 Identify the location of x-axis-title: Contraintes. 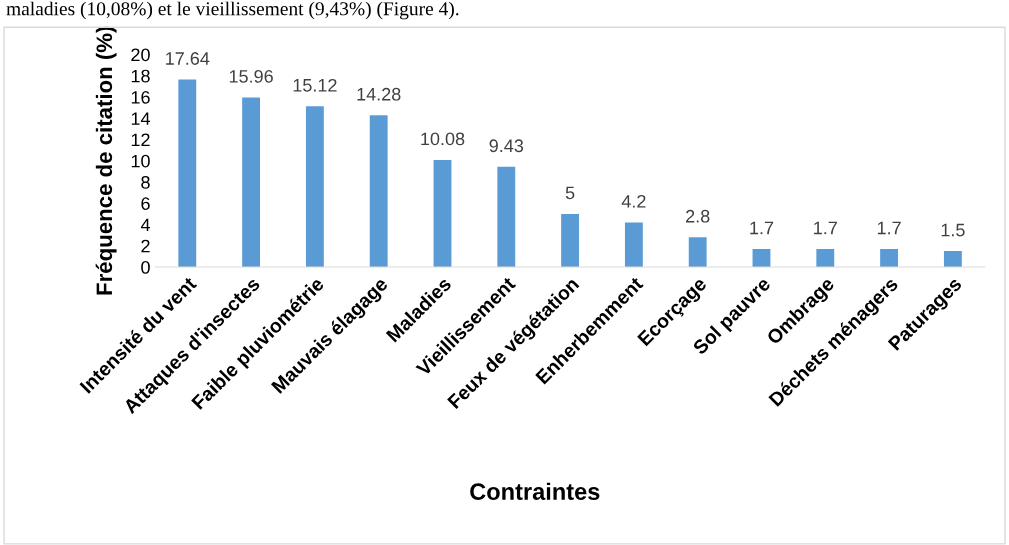
(535, 491).